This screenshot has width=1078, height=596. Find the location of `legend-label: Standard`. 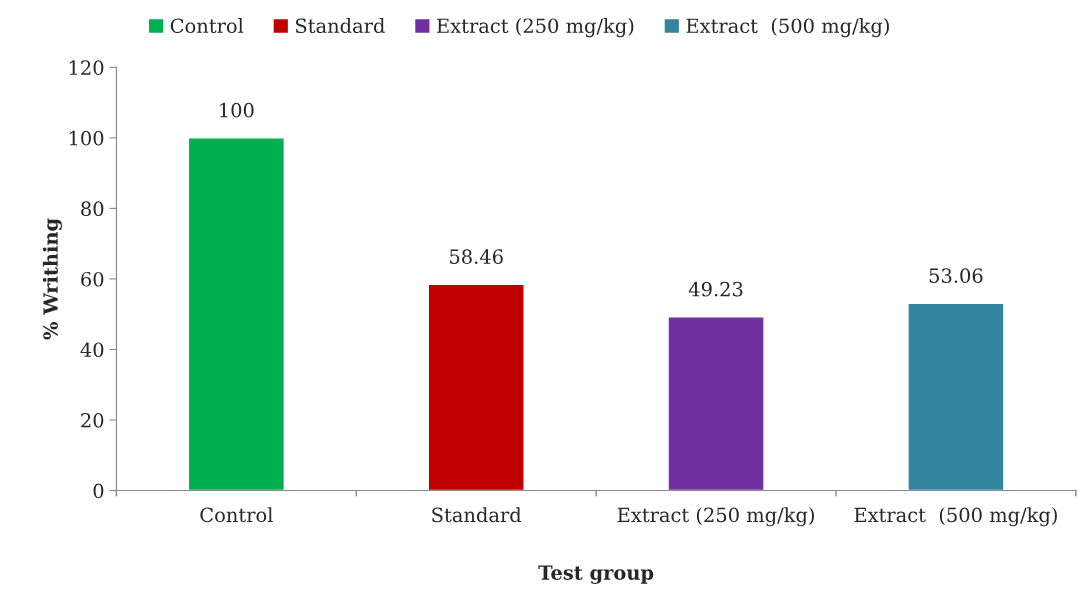

legend-label: Standard is located at coordinates (340, 26).